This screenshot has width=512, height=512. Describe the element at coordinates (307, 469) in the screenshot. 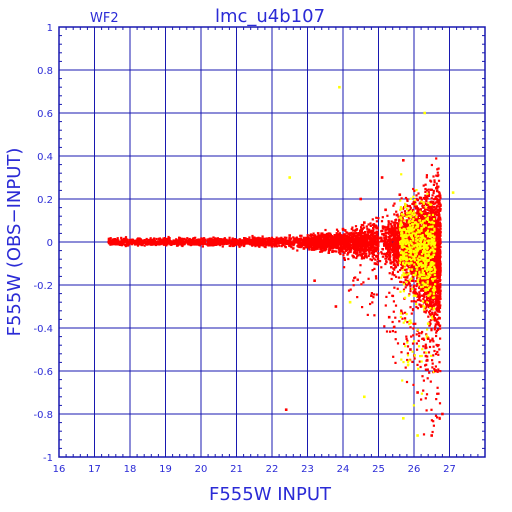

I see `x-tick-label: 23` at that location.